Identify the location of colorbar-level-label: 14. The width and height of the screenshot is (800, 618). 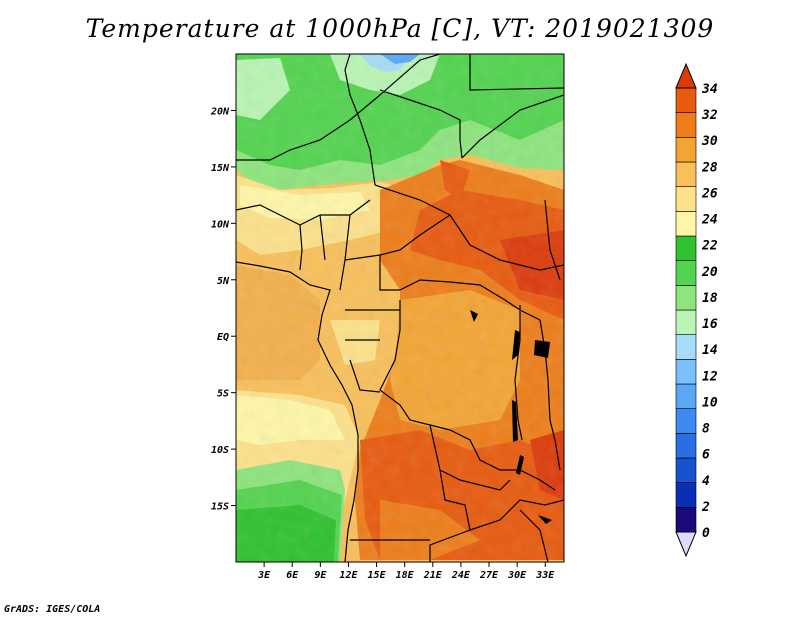
(710, 350).